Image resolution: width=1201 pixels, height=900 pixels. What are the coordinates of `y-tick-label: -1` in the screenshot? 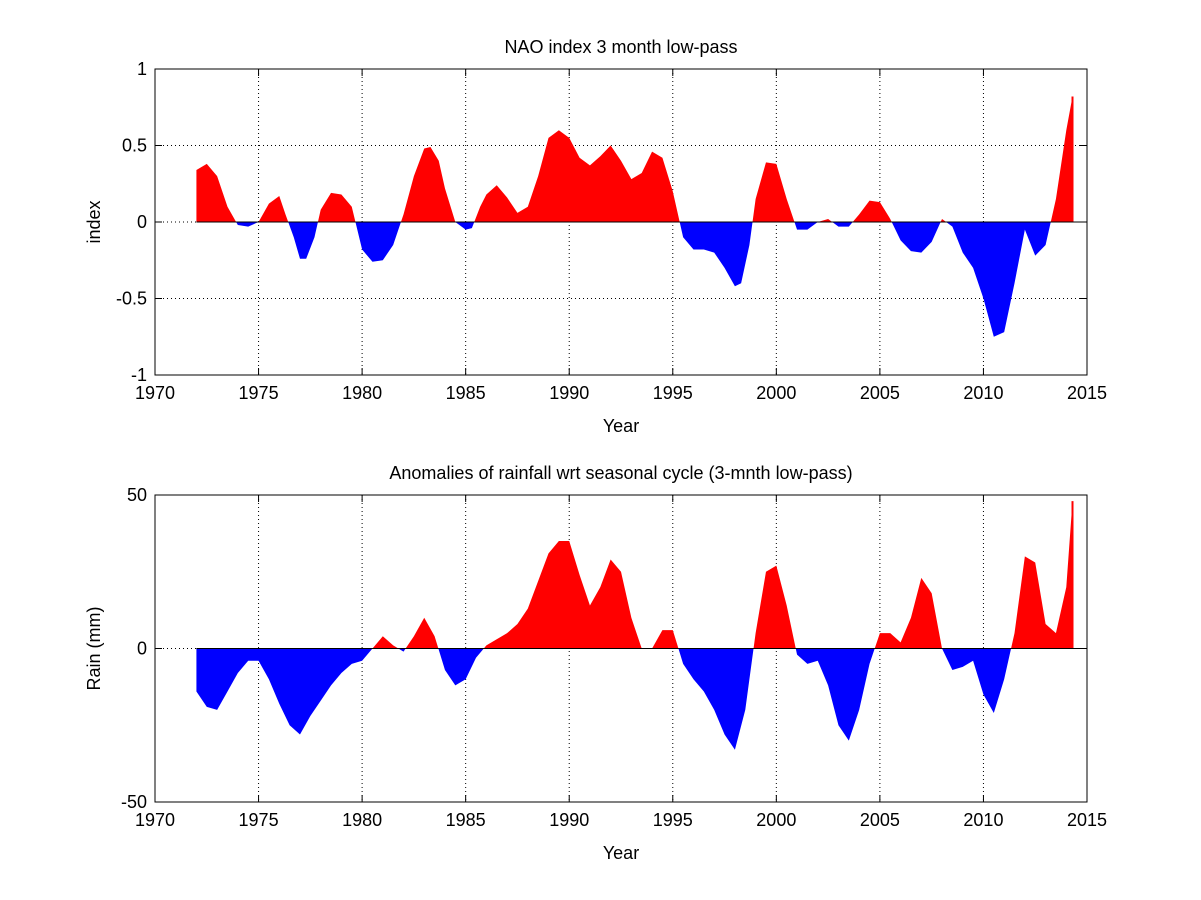 It's located at (139, 375).